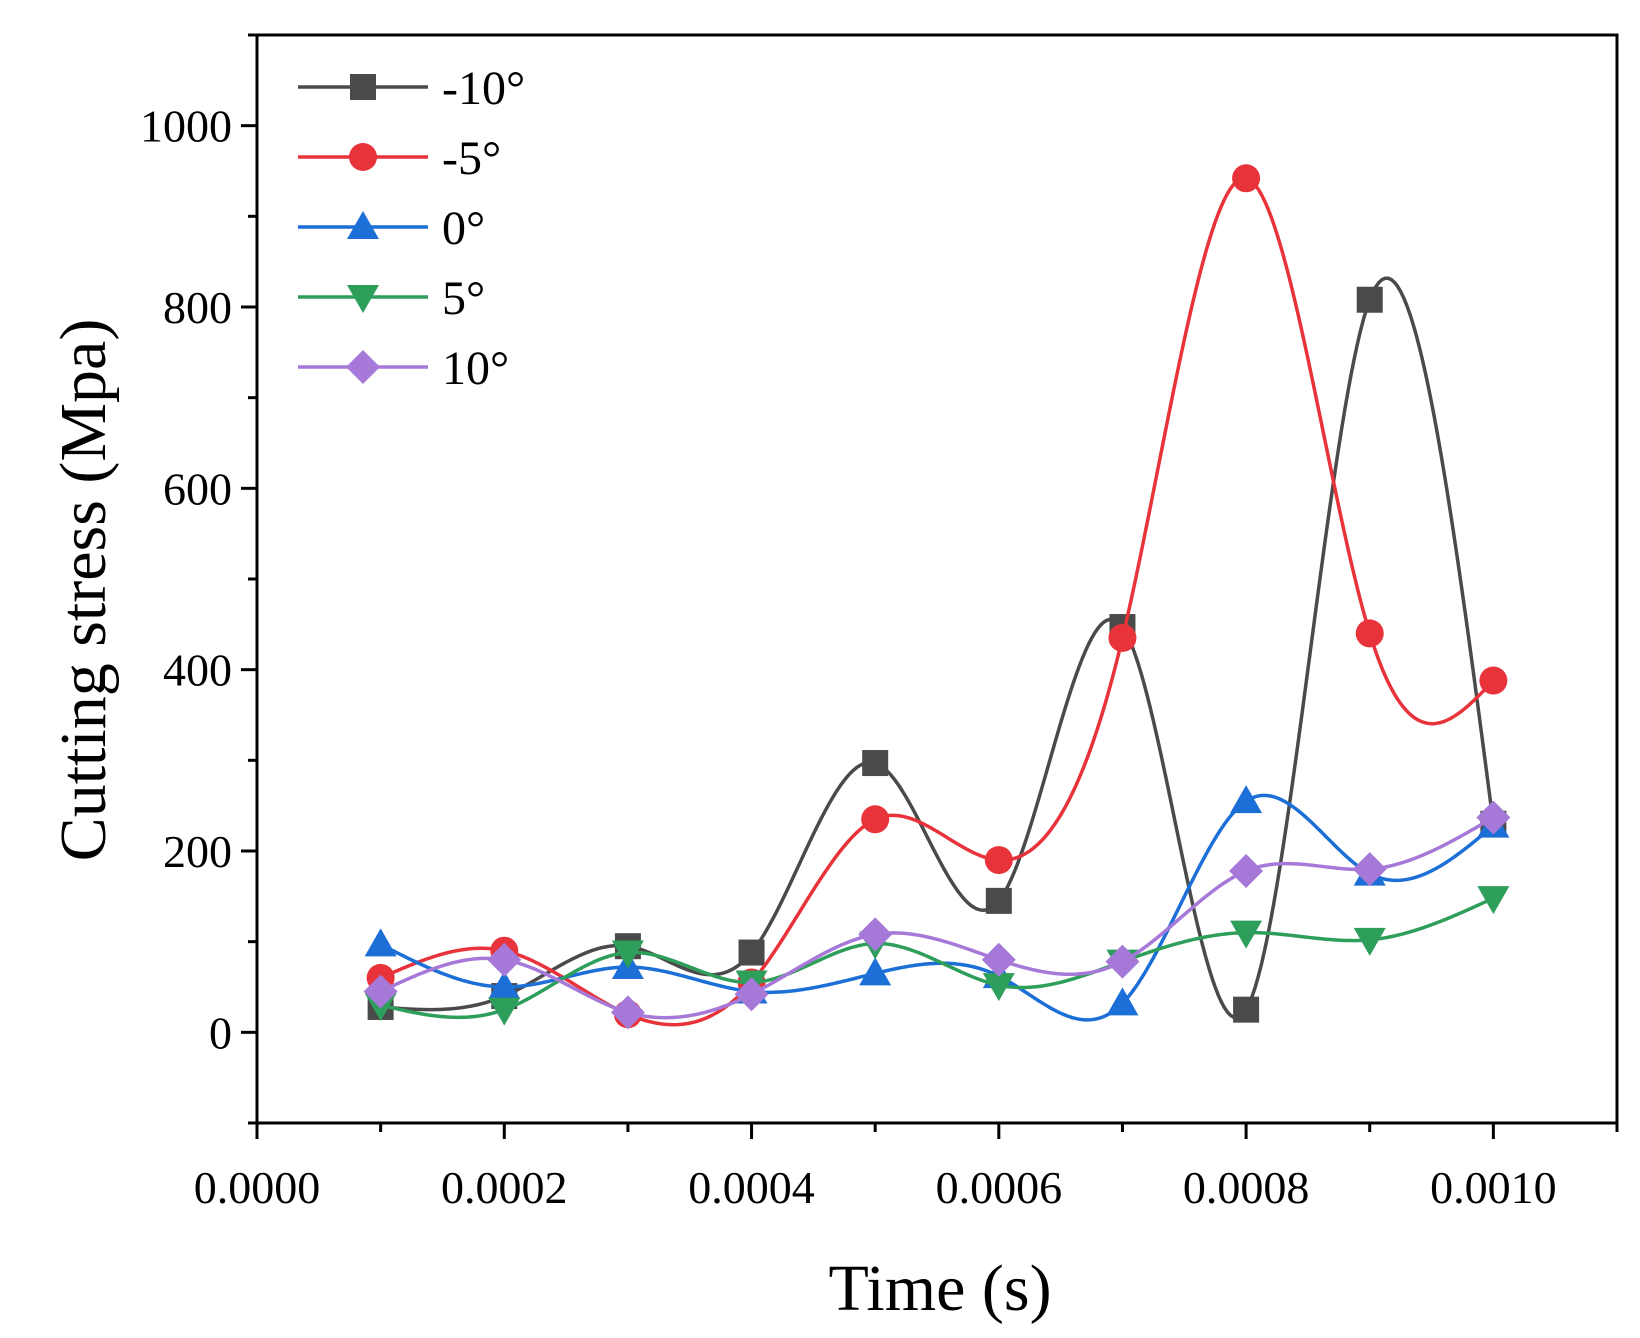 Image resolution: width=1640 pixels, height=1338 pixels. I want to click on y-tick-label: 1000, so click(186, 126).